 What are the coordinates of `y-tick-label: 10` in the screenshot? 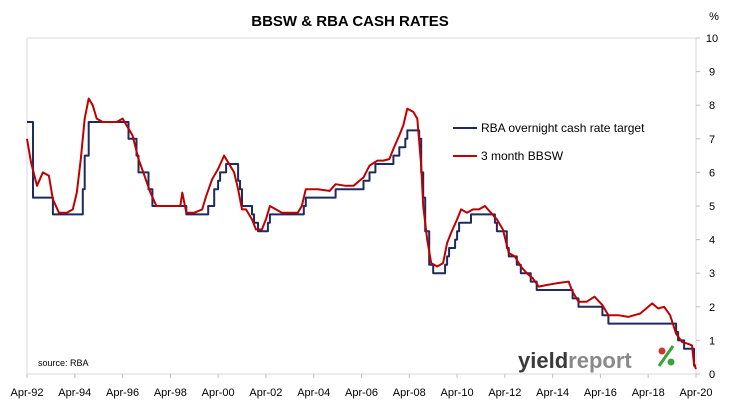 It's located at (712, 39).